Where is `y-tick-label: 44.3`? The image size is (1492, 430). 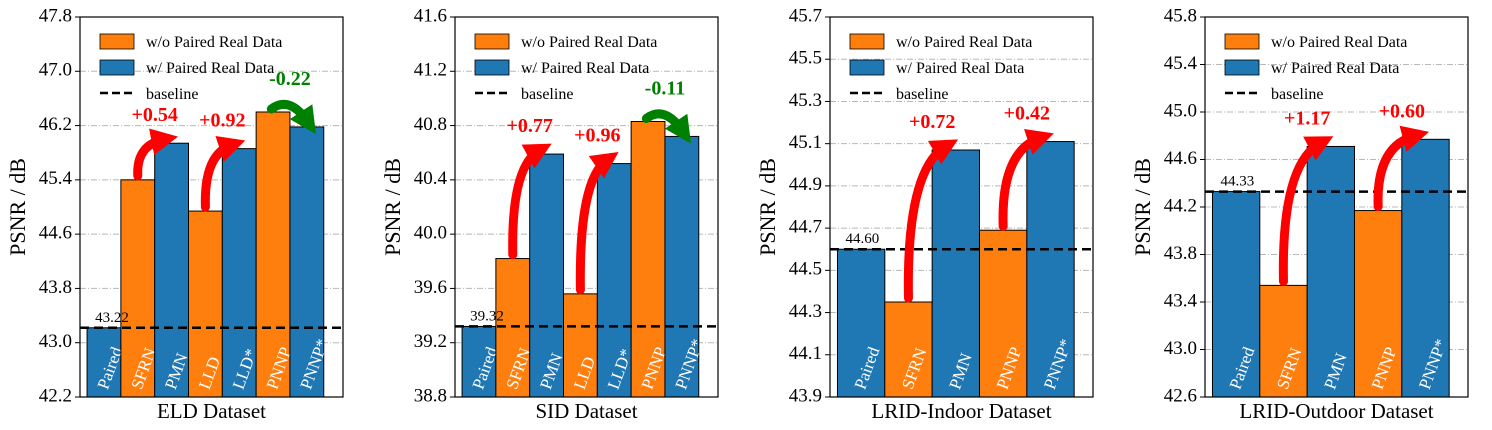
y-tick-label: 44.3 is located at coordinates (805, 311).